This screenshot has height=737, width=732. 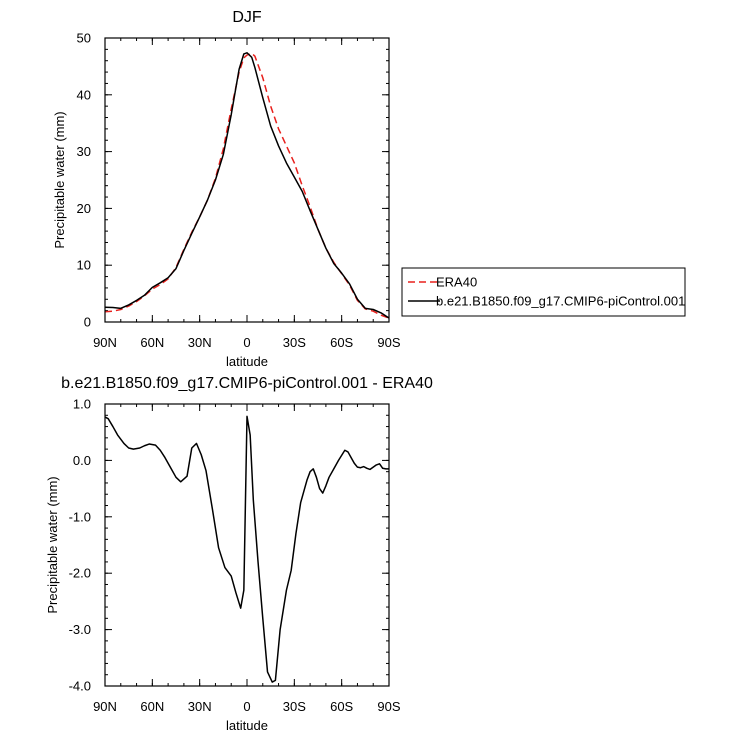 I want to click on y-tick-label: 1.0, so click(x=82, y=404).